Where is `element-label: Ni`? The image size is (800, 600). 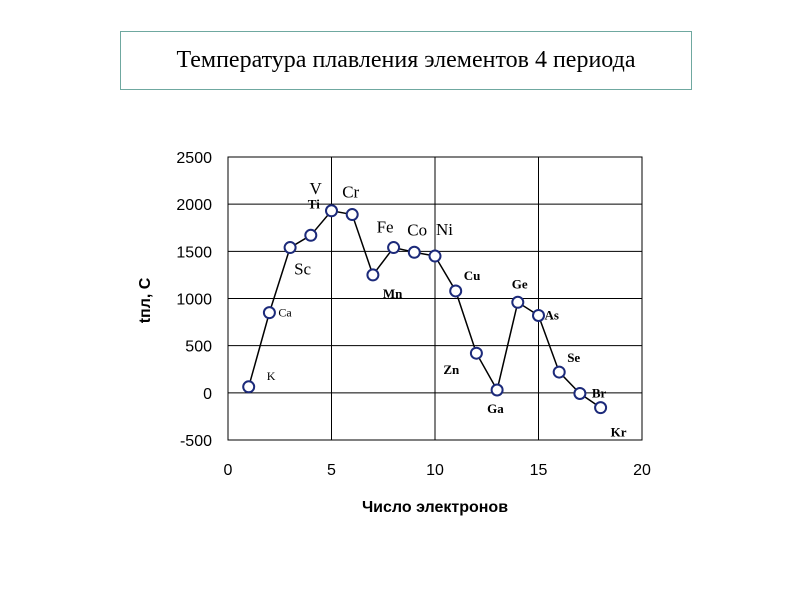 element-label: Ni is located at coordinates (444, 229).